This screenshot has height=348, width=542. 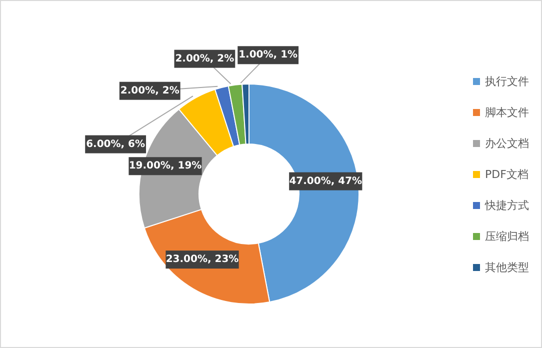 I want to click on data-label: 47.00%, 47%, so click(x=325, y=181).